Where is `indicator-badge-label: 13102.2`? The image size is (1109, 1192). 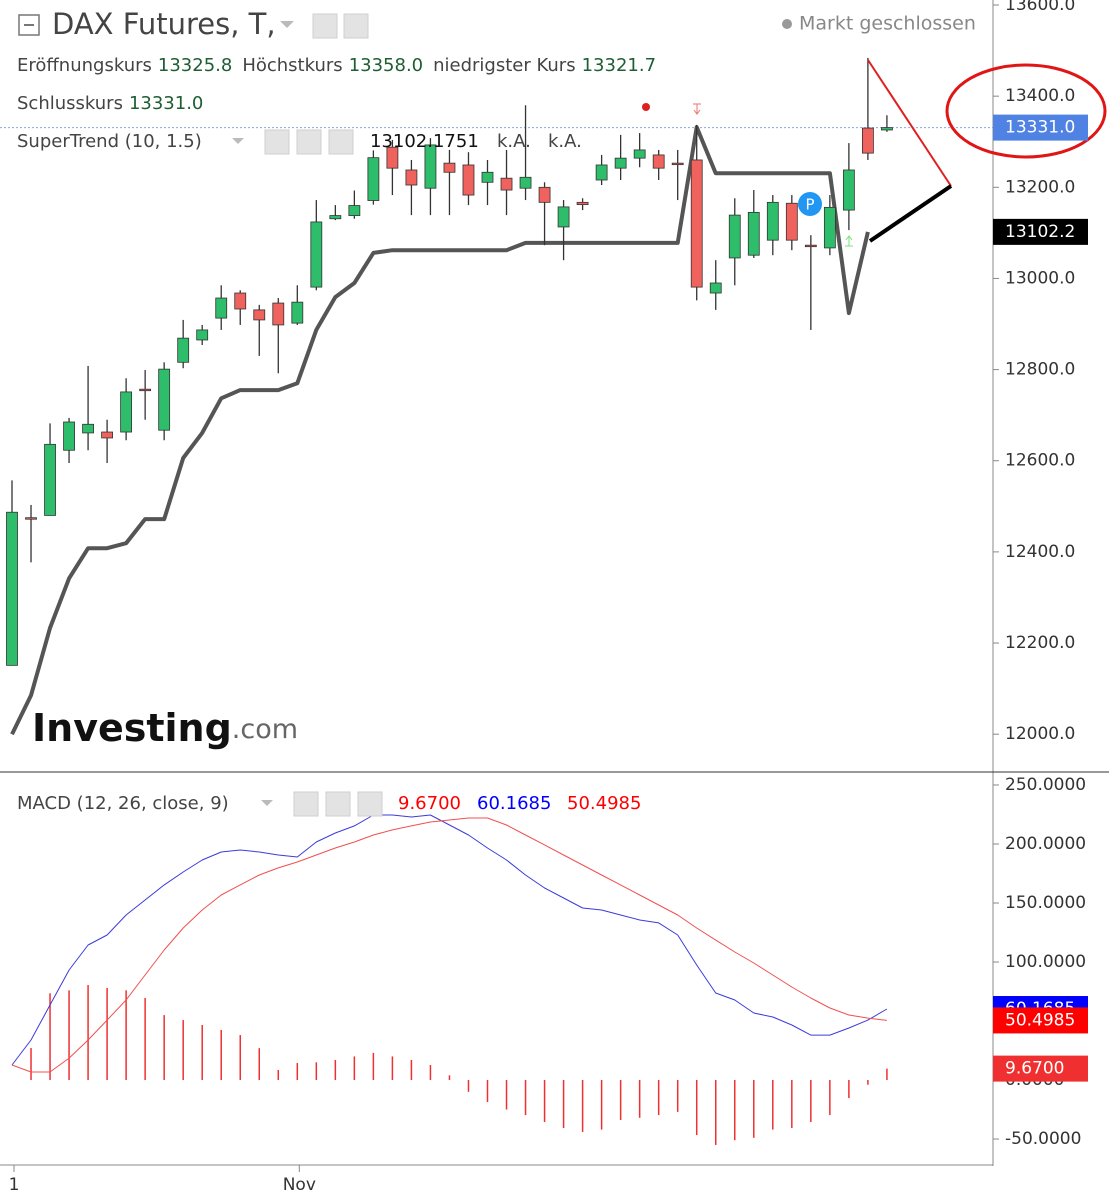
indicator-badge-label: 13102.2 is located at coordinates (1040, 232).